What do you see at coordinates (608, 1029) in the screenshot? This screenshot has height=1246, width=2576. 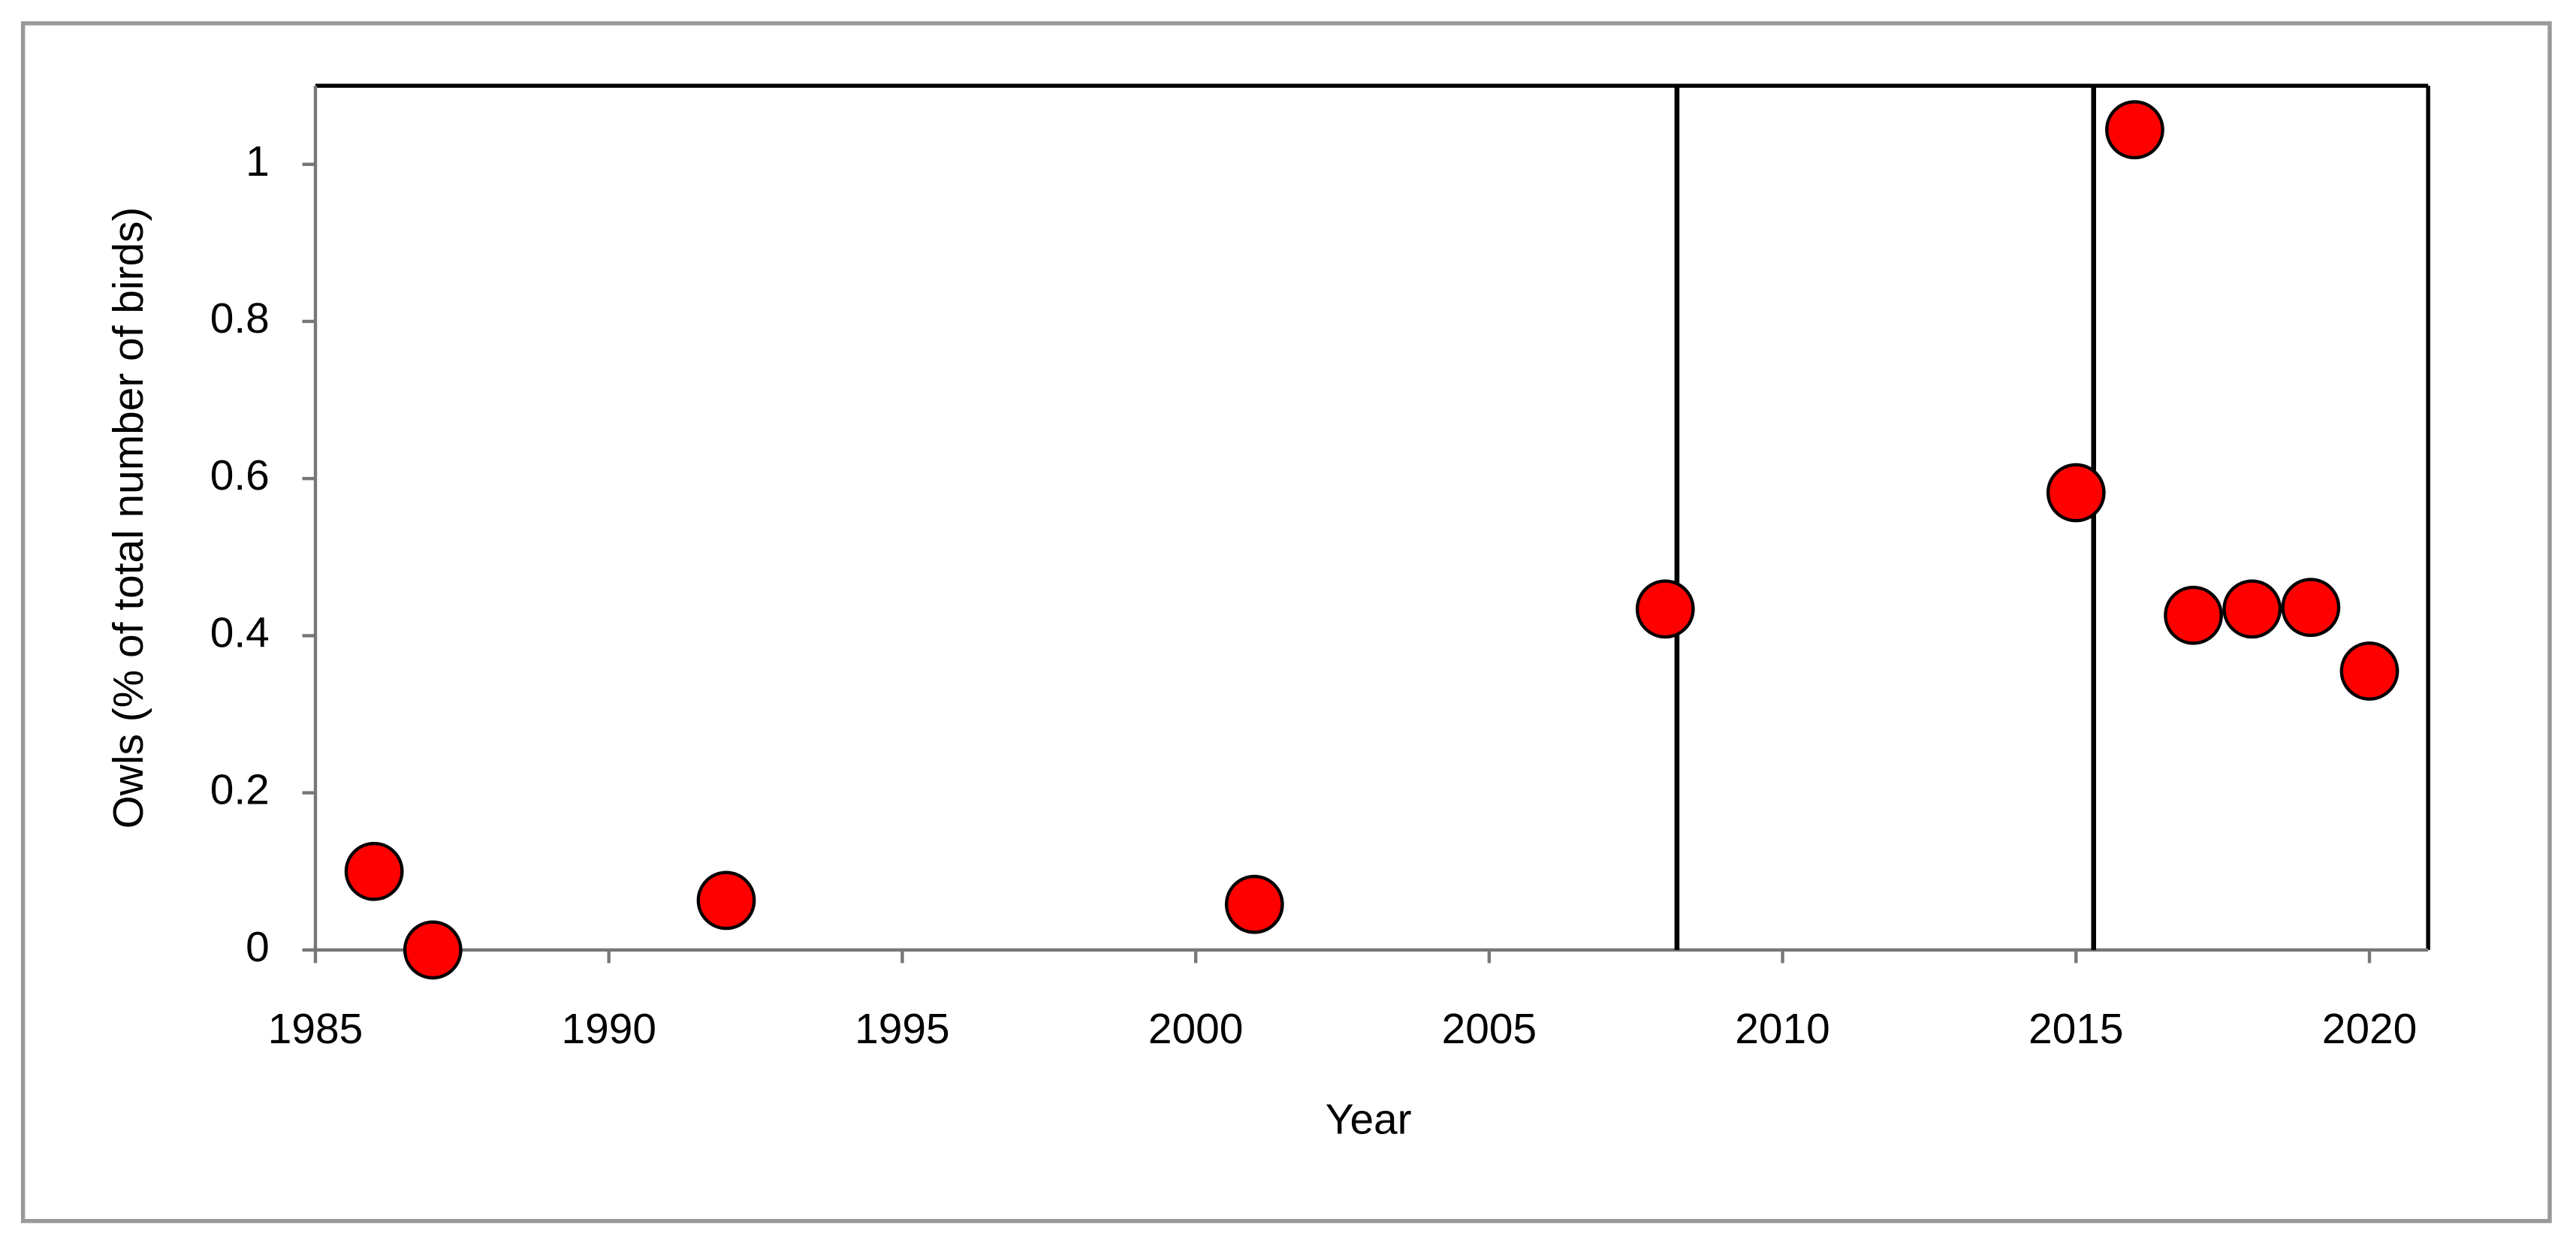 I see `x-tick-label: 1990` at bounding box center [608, 1029].